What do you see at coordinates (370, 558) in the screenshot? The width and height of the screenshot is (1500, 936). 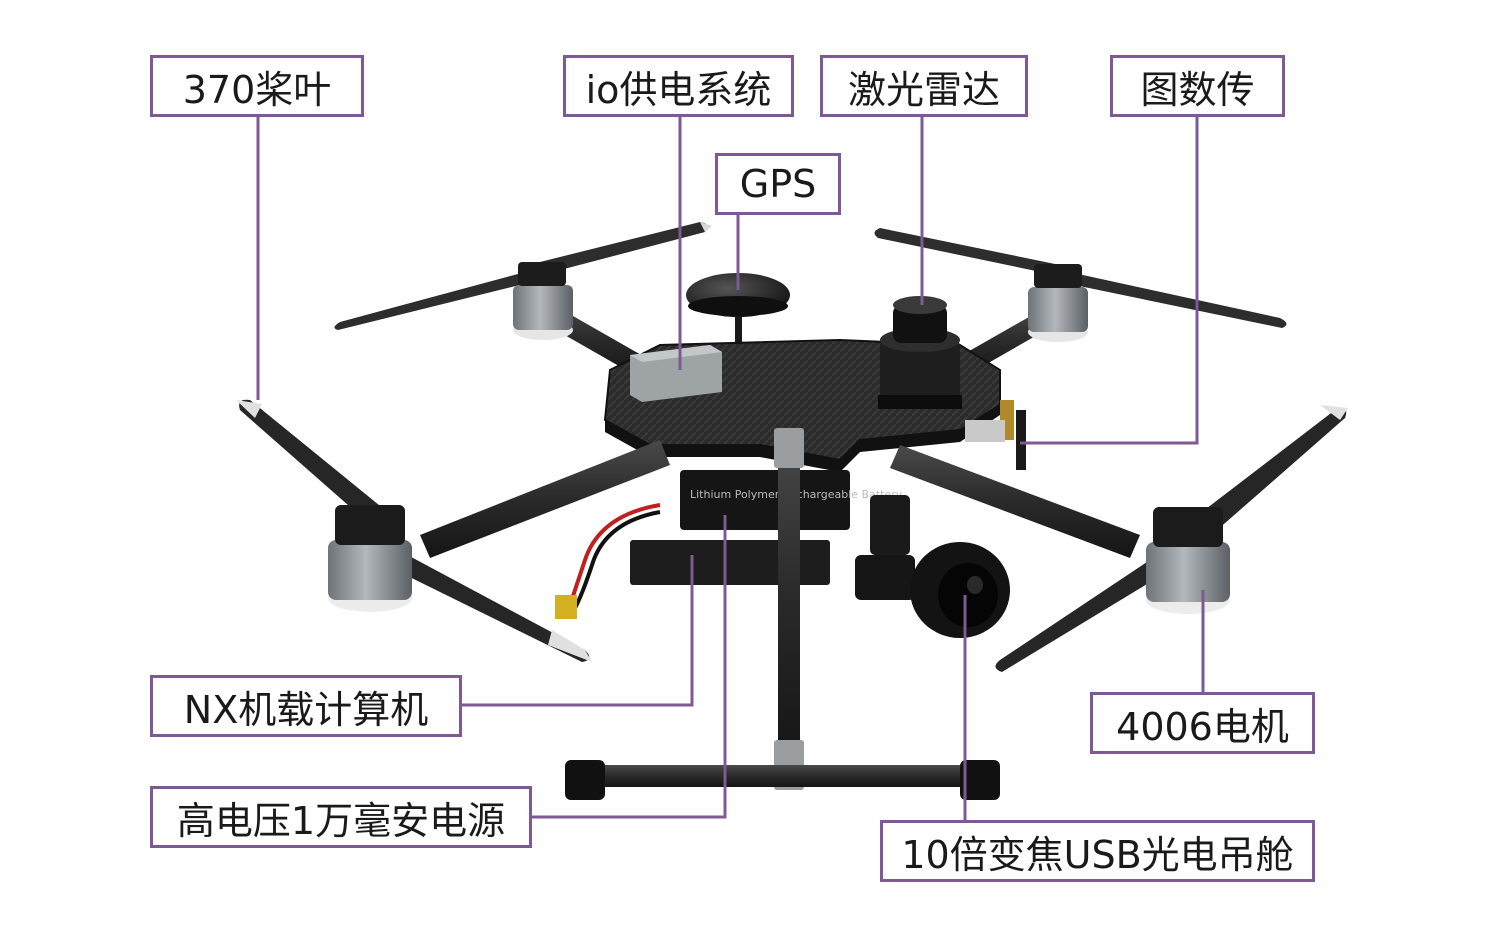 I see `motor-front-left` at bounding box center [370, 558].